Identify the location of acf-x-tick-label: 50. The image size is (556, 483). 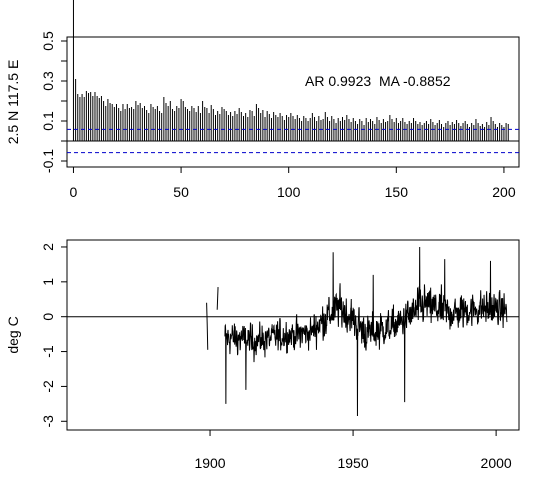
(181, 192).